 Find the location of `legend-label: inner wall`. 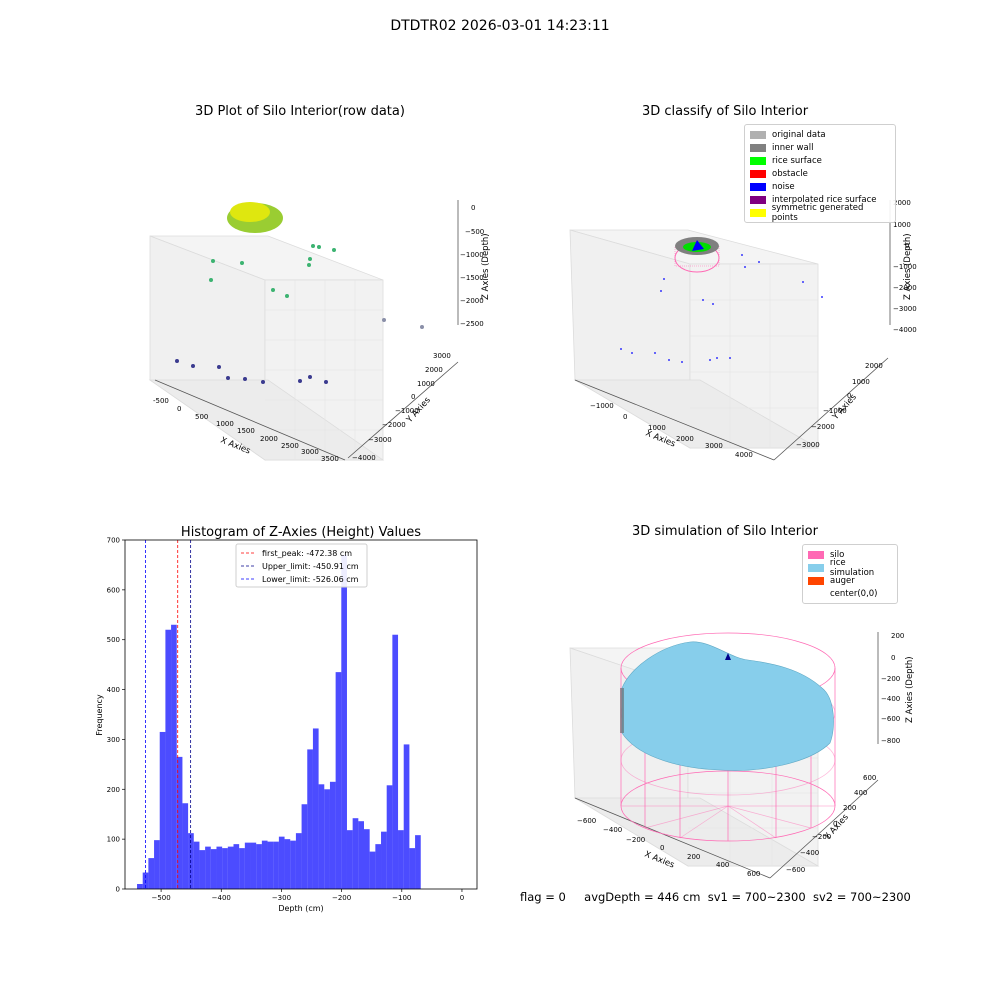

legend-label: inner wall is located at coordinates (793, 147).